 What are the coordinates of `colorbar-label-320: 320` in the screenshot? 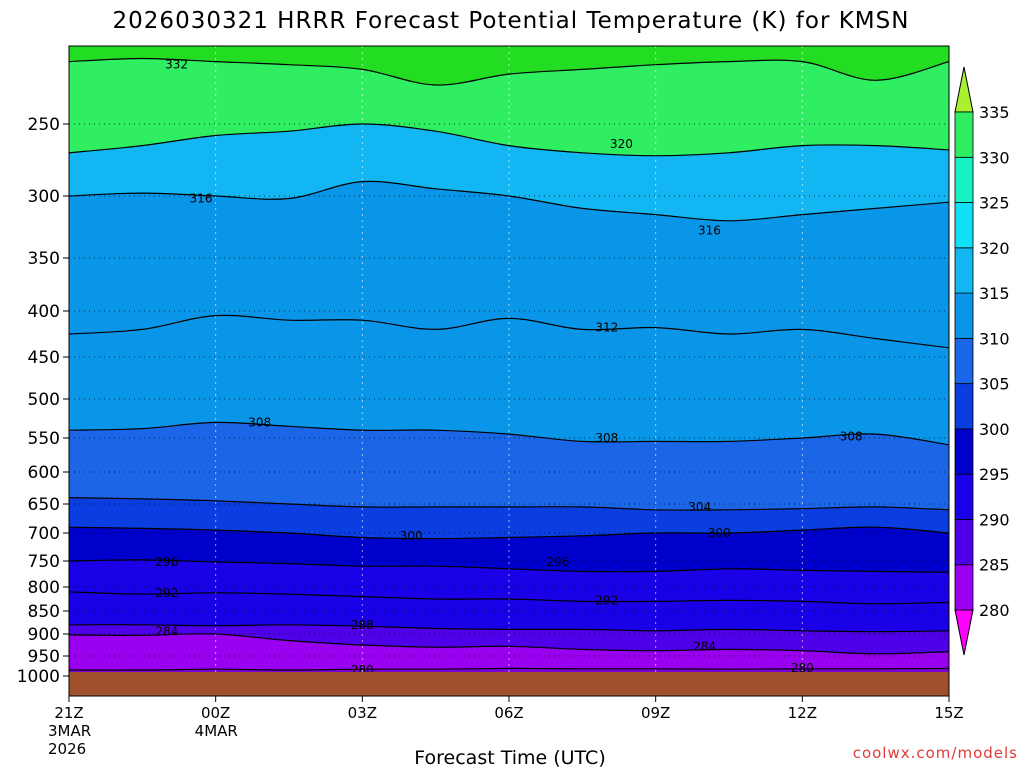 It's located at (994, 248).